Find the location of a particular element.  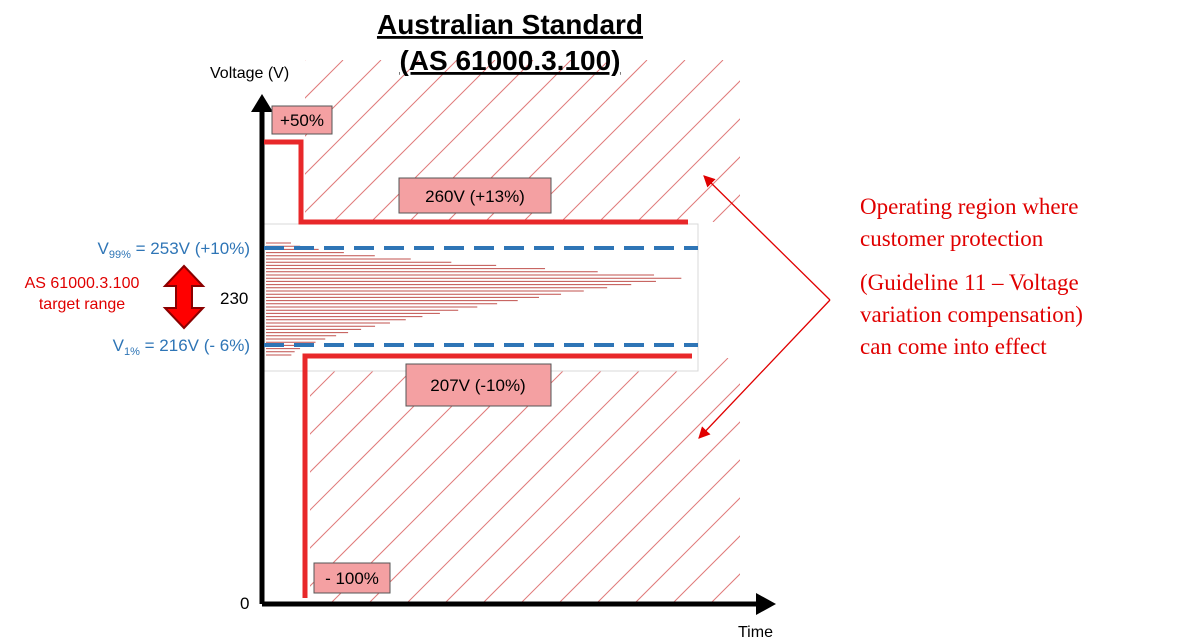

v99-label: V99% = 253V (+10%) is located at coordinates (174, 250).